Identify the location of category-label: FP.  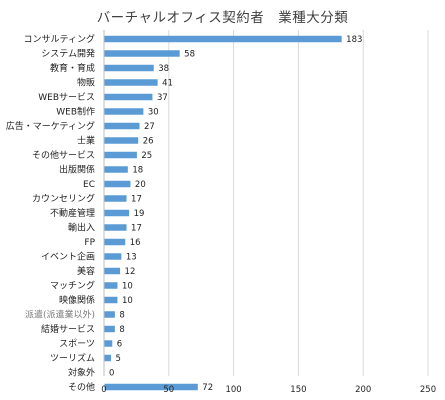
(89, 243).